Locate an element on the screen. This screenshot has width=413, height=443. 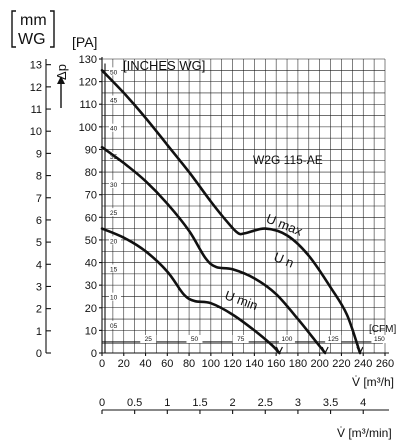
cfm-unit-label: [CFM] is located at coordinates (382, 329).